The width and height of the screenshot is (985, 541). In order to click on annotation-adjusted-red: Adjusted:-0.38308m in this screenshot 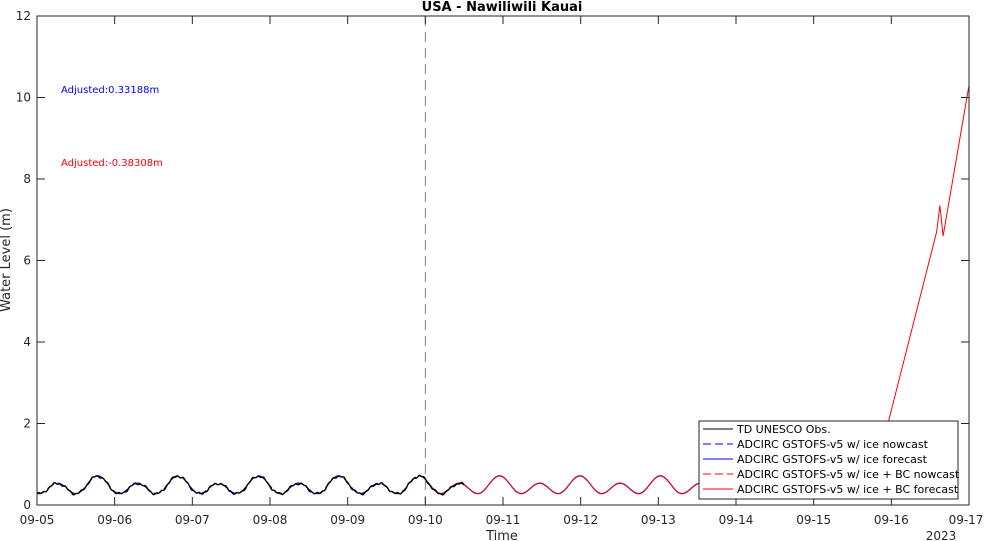, I will do `click(112, 163)`.